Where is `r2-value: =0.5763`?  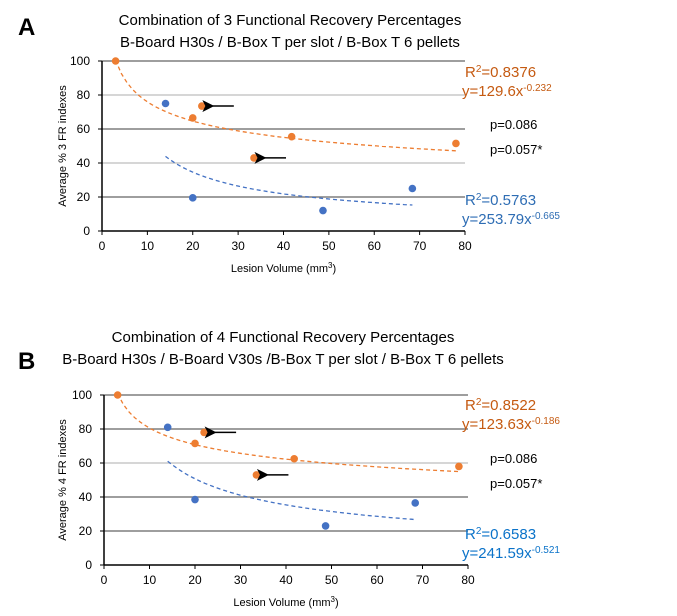
r2-value: =0.5763 is located at coordinates (508, 200).